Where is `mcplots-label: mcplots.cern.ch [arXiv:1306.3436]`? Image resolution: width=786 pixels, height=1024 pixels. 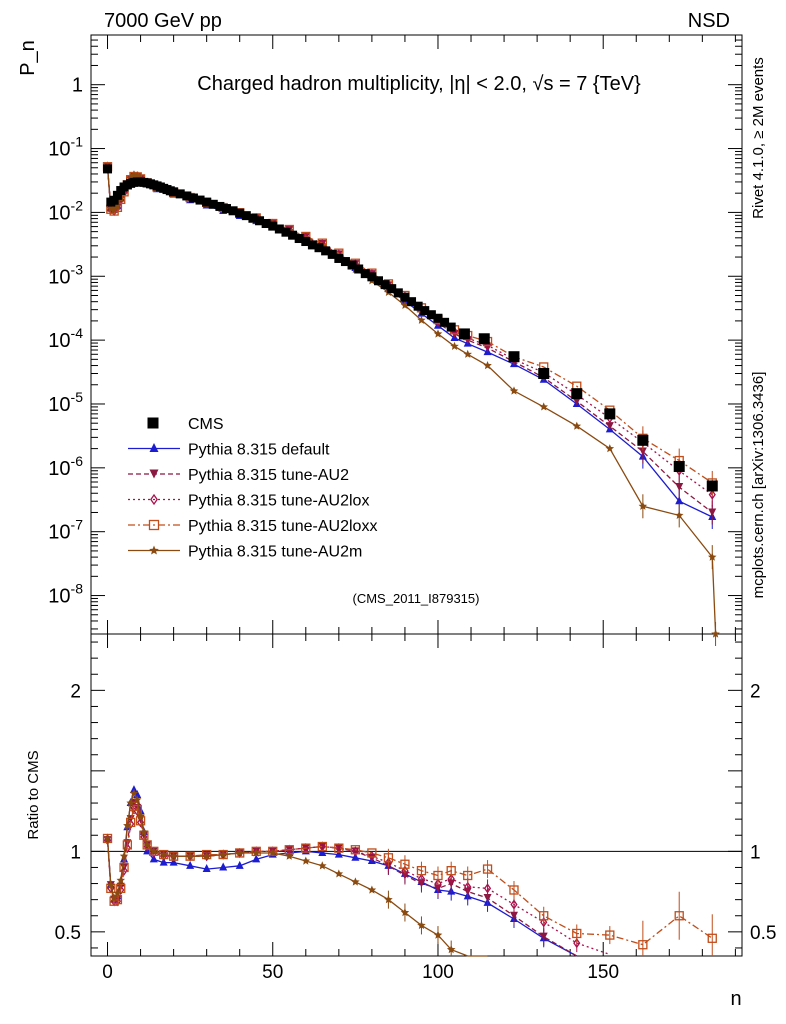
mcplots-label: mcplots.cern.ch [arXiv:1306.3436] is located at coordinates (758, 485).